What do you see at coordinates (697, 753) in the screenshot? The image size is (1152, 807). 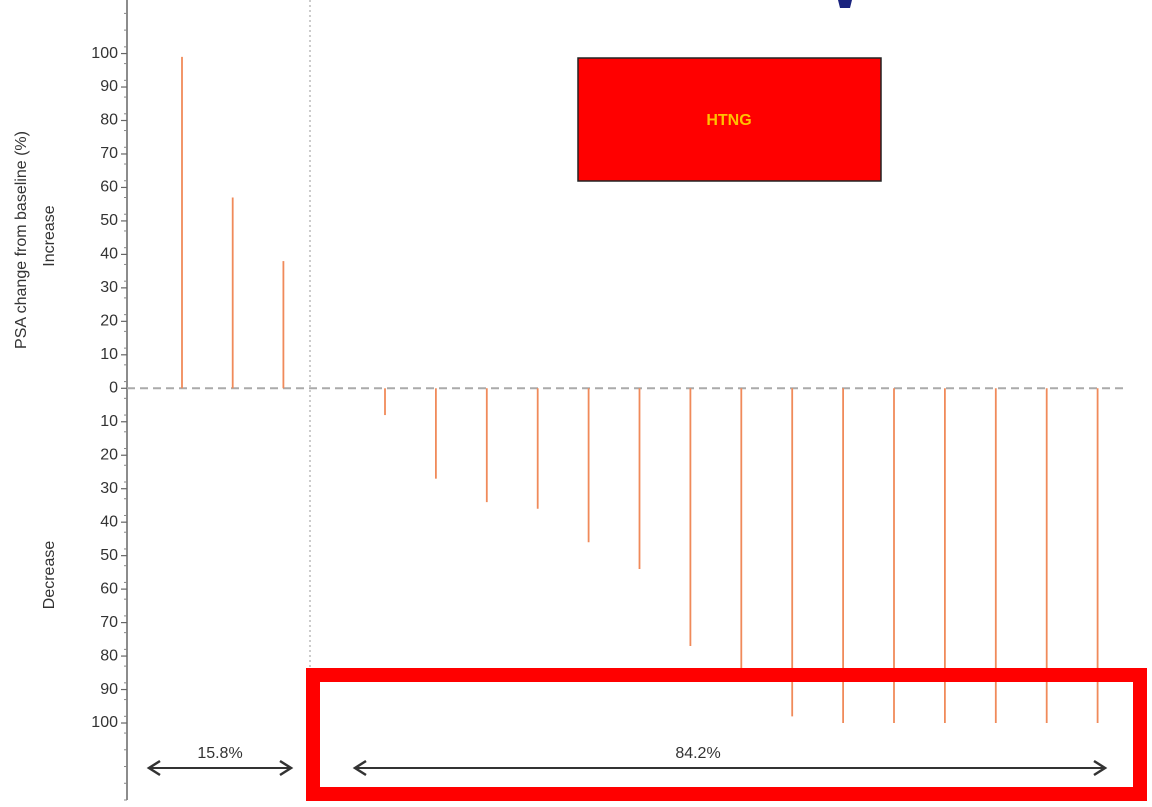 I see `share-label: 84.2%` at bounding box center [697, 753].